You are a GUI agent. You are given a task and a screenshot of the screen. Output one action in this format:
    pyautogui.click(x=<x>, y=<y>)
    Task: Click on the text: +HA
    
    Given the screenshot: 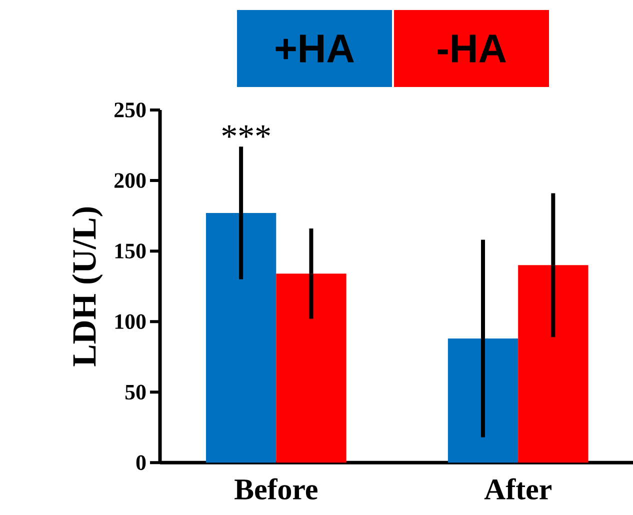 What is the action you would take?
    pyautogui.click(x=315, y=48)
    